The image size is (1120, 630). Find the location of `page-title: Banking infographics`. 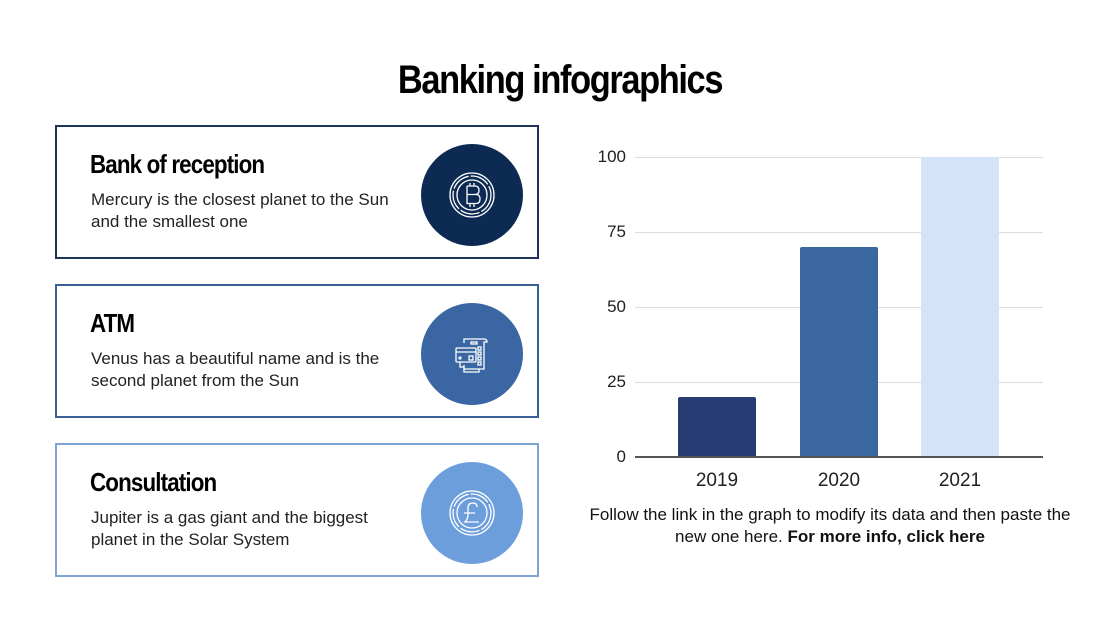

page-title: Banking infographics is located at coordinates (560, 80).